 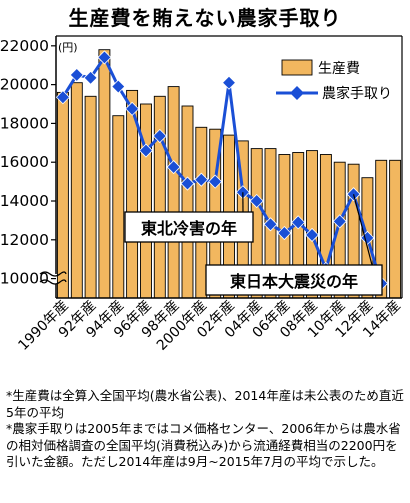 What do you see at coordinates (294, 245) in the screenshot?
I see `annotation-great-east-japan-earthquake: 東日本大震災の年` at bounding box center [294, 245].